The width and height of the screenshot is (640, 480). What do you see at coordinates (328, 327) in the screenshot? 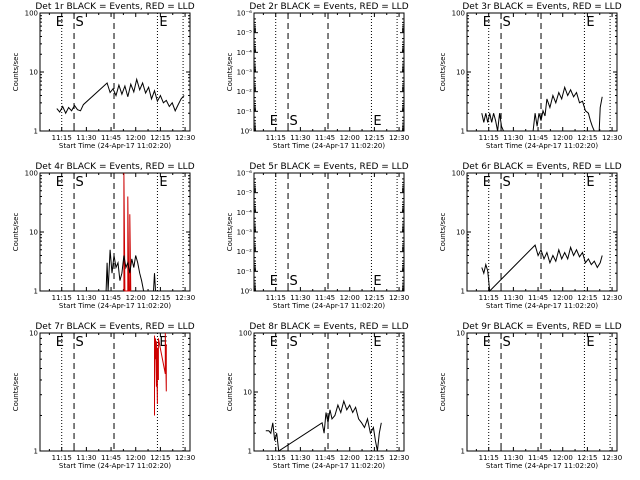
I see `panel-title: Det 8r BLACK = Events, RED = LLD` at bounding box center [328, 327].